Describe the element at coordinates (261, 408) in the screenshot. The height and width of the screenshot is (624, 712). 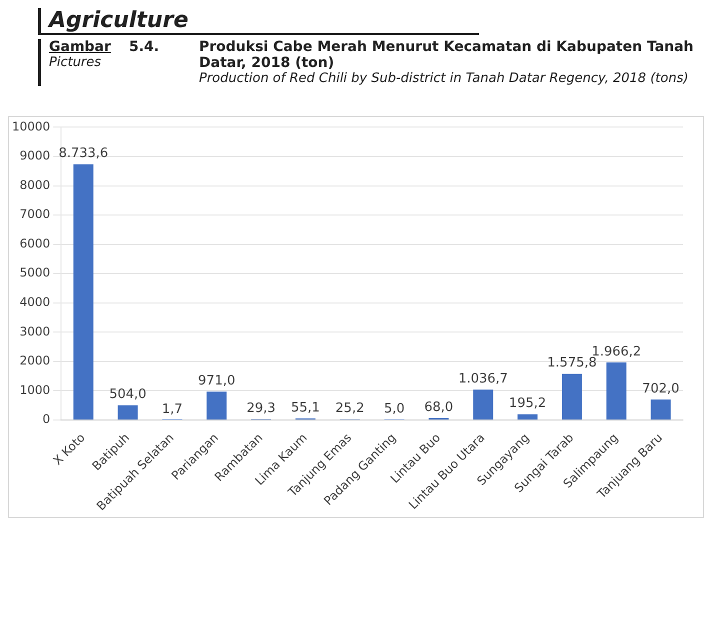
I see `data-label: 29,3` at that location.